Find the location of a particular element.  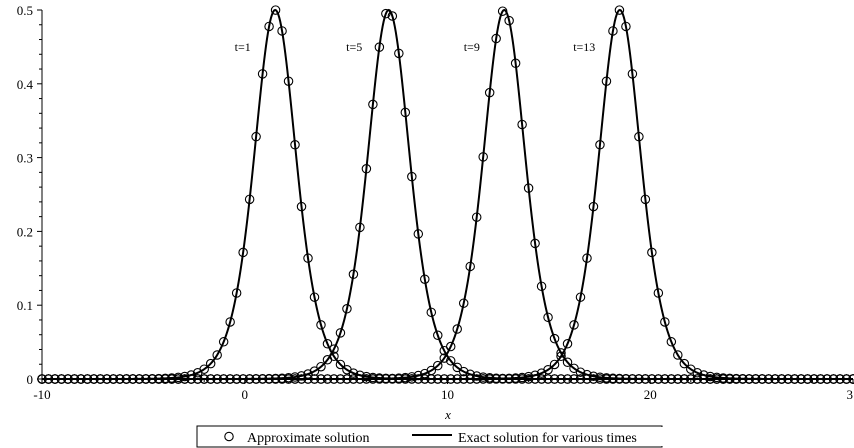

x-tick-label: -10 is located at coordinates (41, 394).